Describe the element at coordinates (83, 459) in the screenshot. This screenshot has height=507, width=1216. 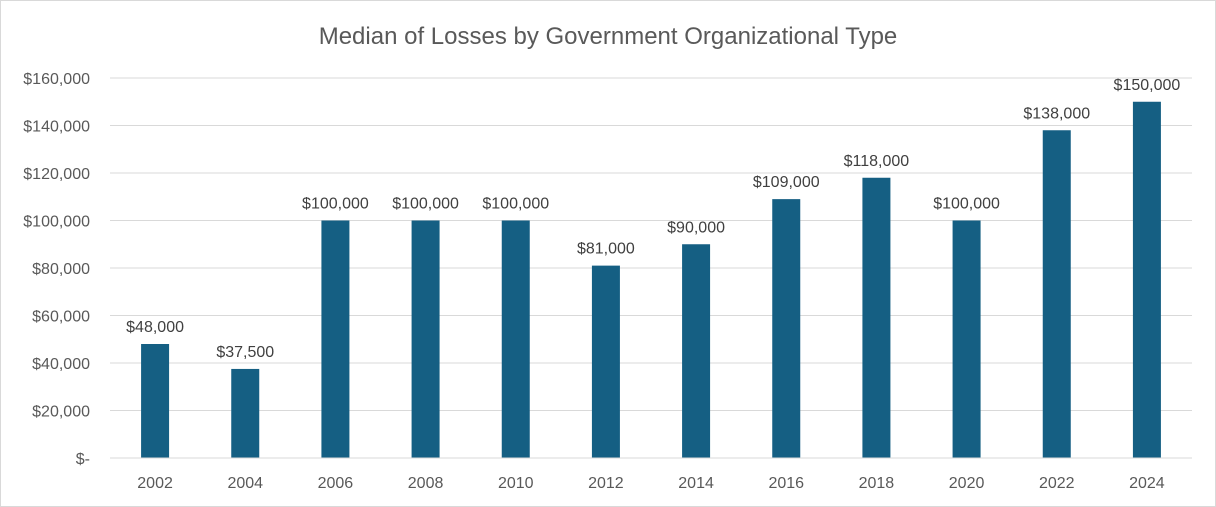
I see `y-tick-label: $-` at that location.